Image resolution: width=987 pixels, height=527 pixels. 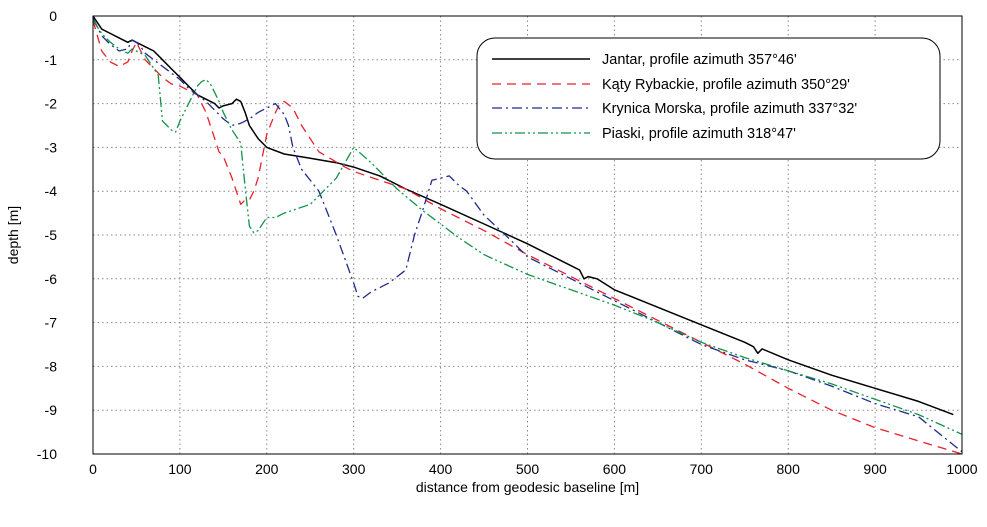 I want to click on x-tick-label: 0, so click(x=93, y=469).